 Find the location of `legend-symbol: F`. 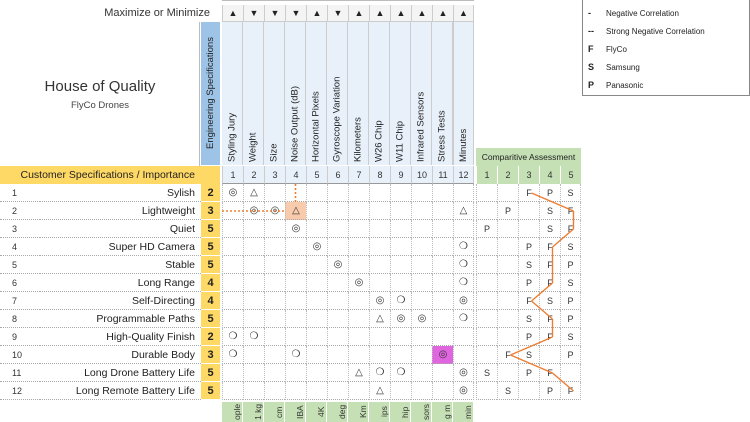

legend-symbol: F is located at coordinates (591, 49).